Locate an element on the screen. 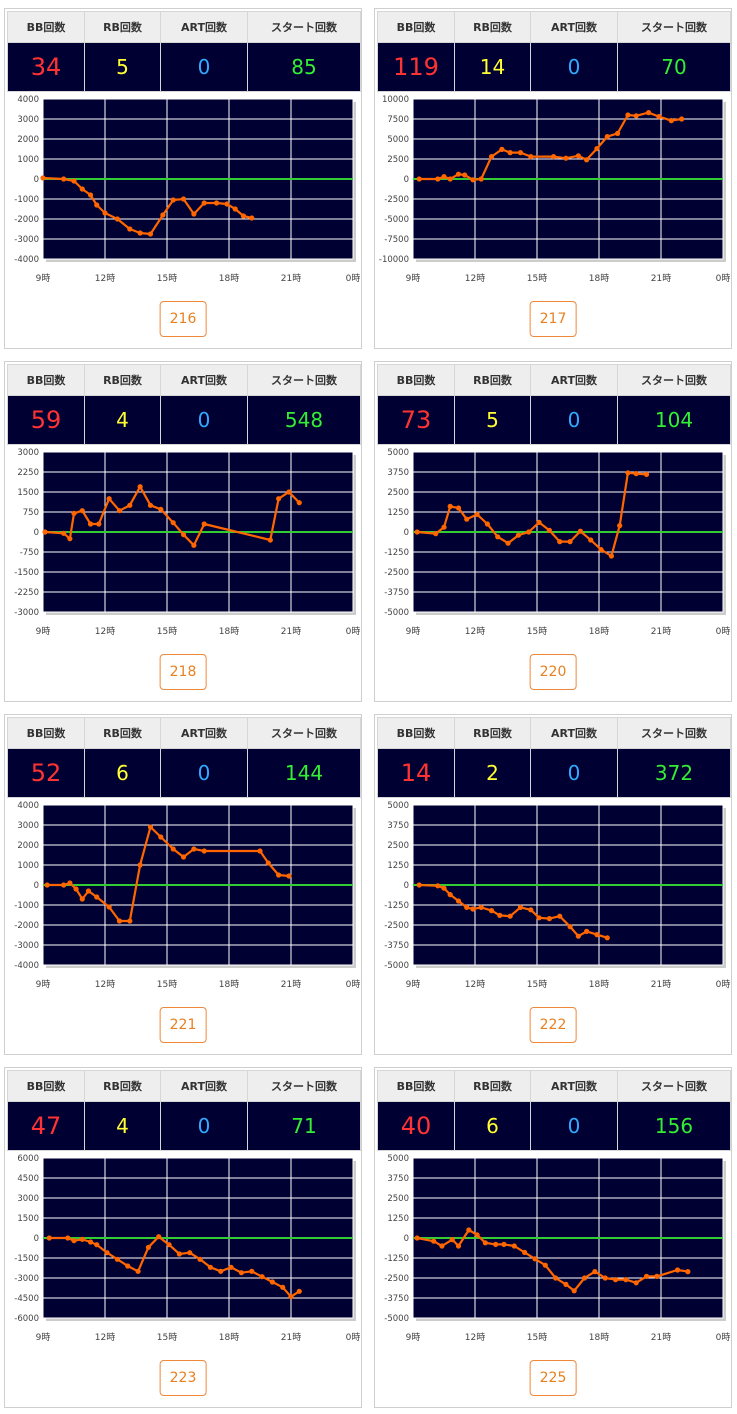 Image resolution: width=737 pixels, height=1414 pixels. y-tick-label: 10000 is located at coordinates (395, 100).